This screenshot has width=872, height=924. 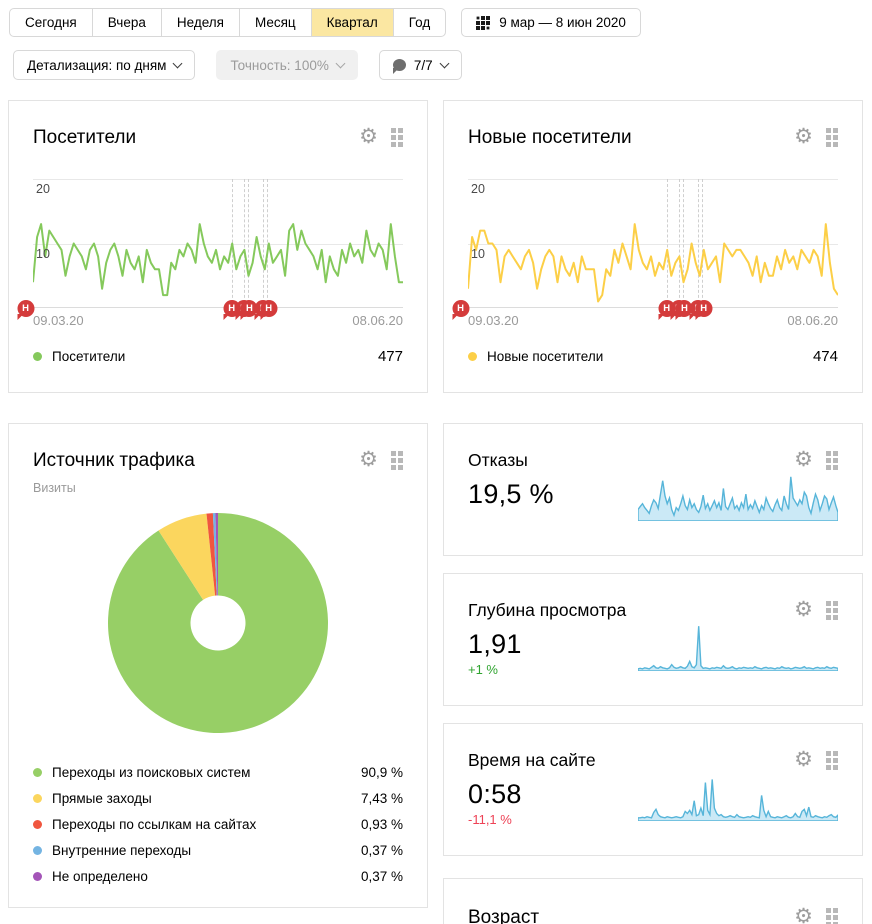 What do you see at coordinates (122, 850) in the screenshot?
I see `legend-label: Внутренние переходы` at bounding box center [122, 850].